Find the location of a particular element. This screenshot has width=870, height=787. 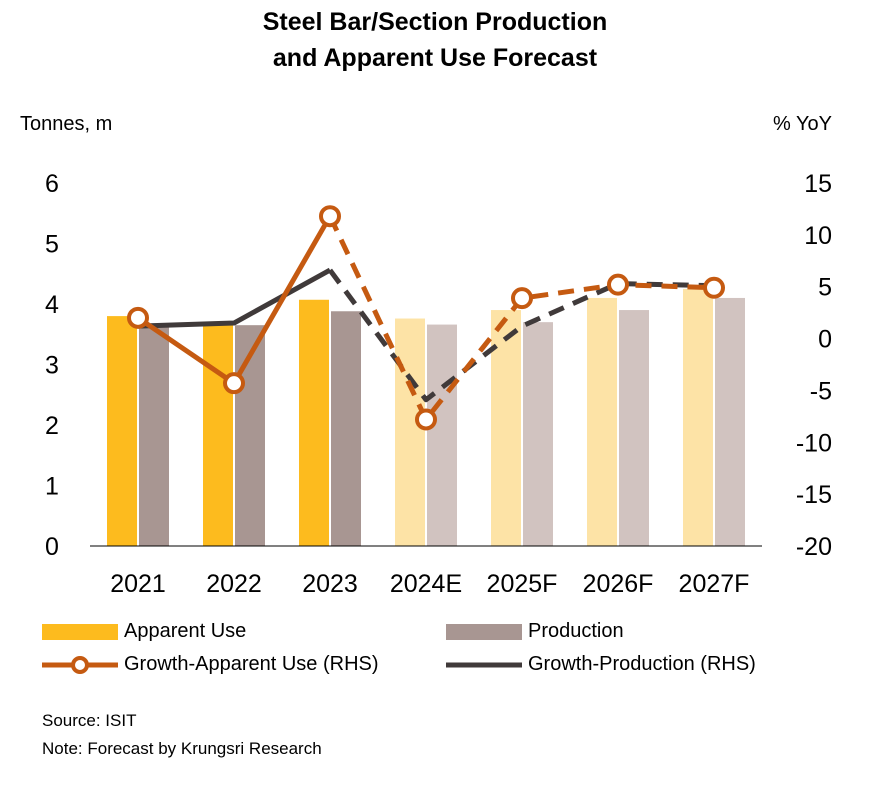

right-tick-label: -15 is located at coordinates (814, 495).